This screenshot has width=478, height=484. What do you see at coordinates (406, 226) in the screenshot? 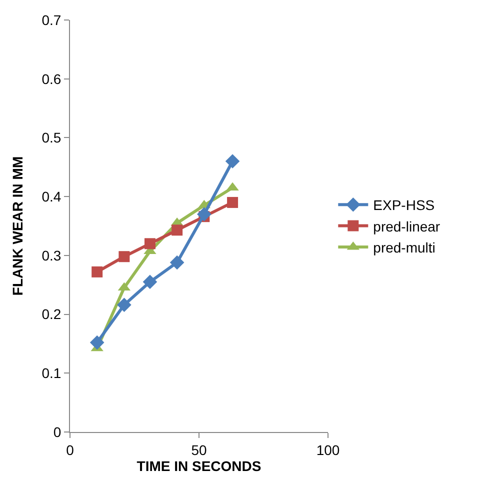
I see `legend-label: pred-linear` at bounding box center [406, 226].